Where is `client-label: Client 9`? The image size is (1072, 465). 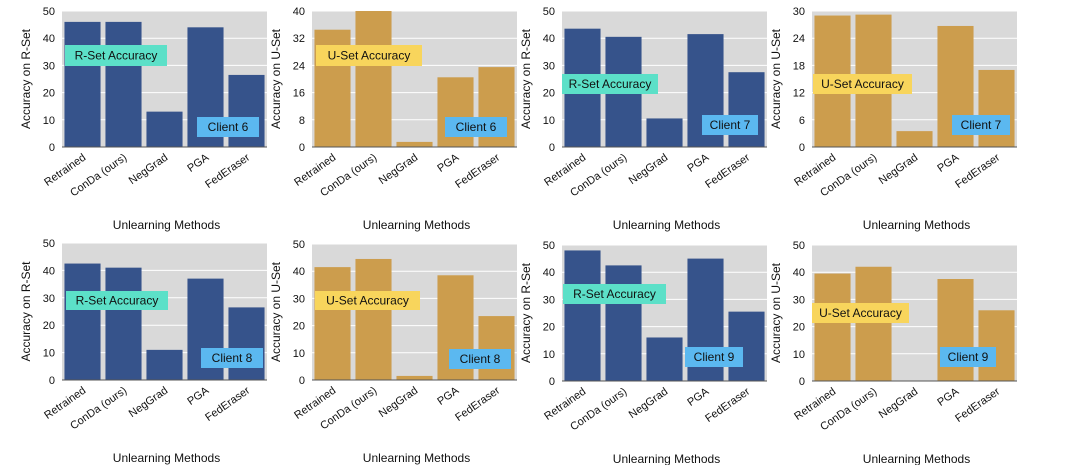 client-label: Client 9 is located at coordinates (714, 357).